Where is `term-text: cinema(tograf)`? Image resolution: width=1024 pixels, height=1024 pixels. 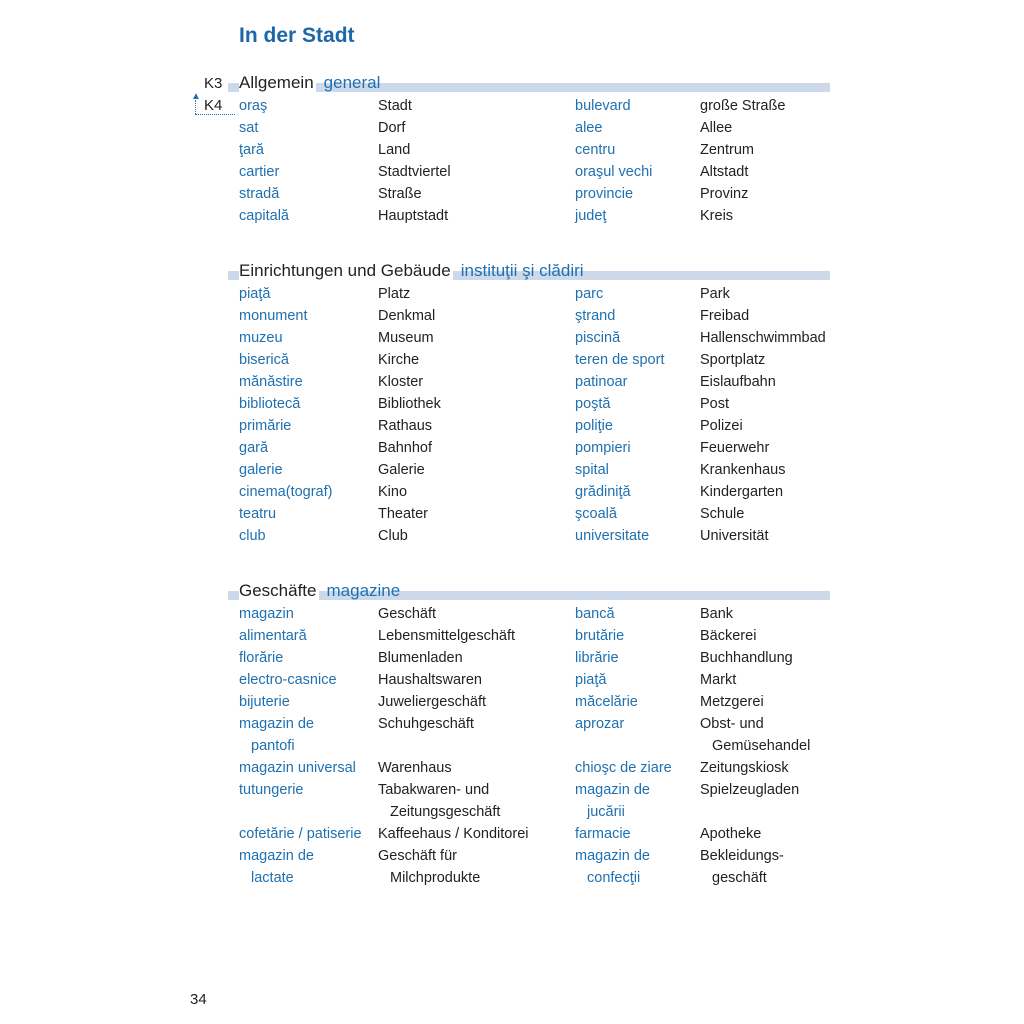 term-text: cinema(tograf) is located at coordinates (286, 492).